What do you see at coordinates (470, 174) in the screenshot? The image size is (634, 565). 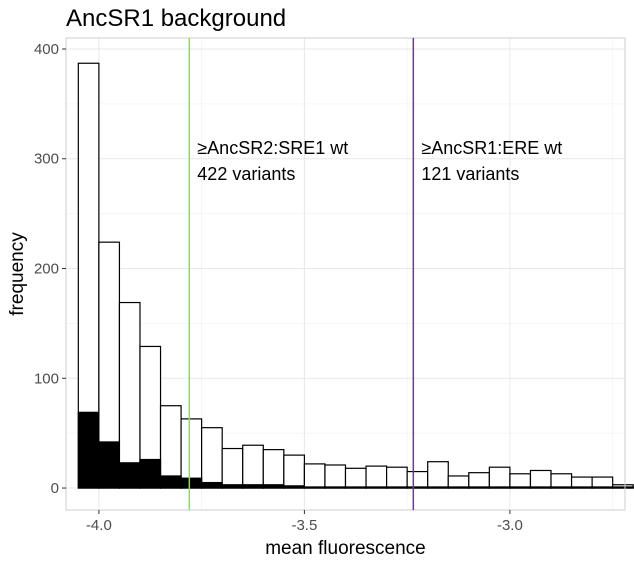 I see `reference-line-count: 121 variants` at bounding box center [470, 174].